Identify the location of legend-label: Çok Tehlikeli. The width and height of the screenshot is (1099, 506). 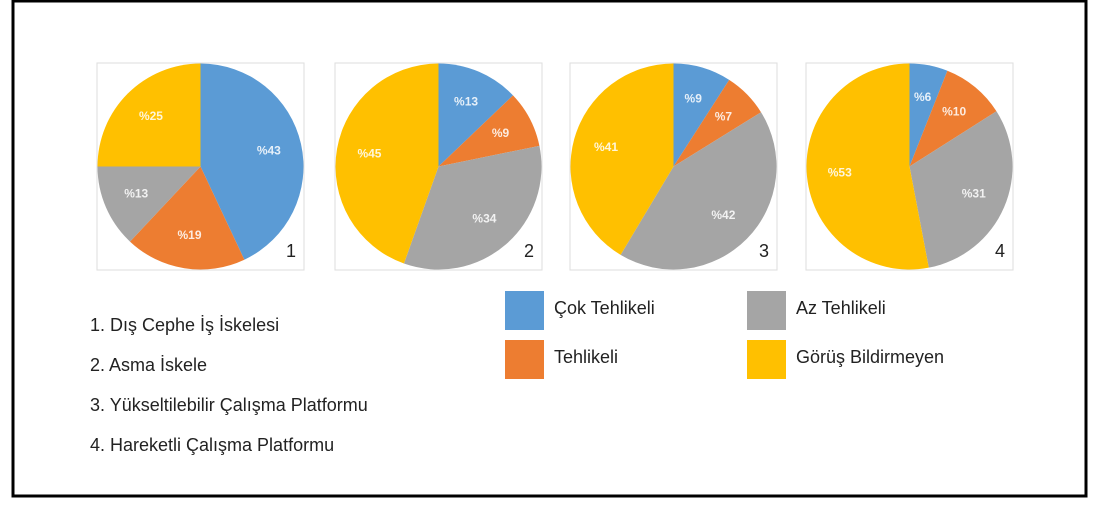
(604, 308).